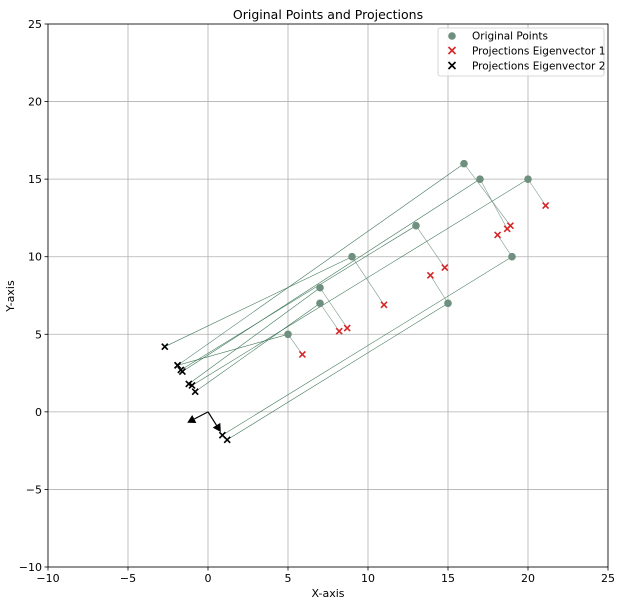  What do you see at coordinates (38, 334) in the screenshot?
I see `y-tick-label: 5` at bounding box center [38, 334].